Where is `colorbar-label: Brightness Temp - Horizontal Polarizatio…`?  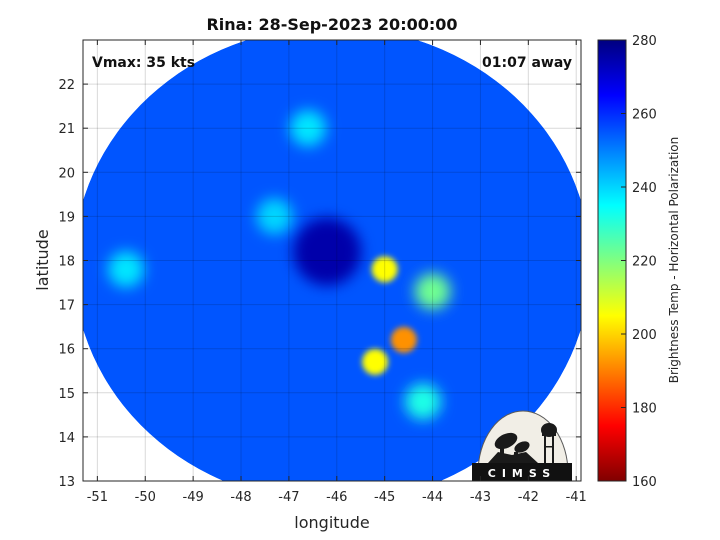
colorbar-label: Brightness Temp - Horizontal Polarizatio… is located at coordinates (674, 260).